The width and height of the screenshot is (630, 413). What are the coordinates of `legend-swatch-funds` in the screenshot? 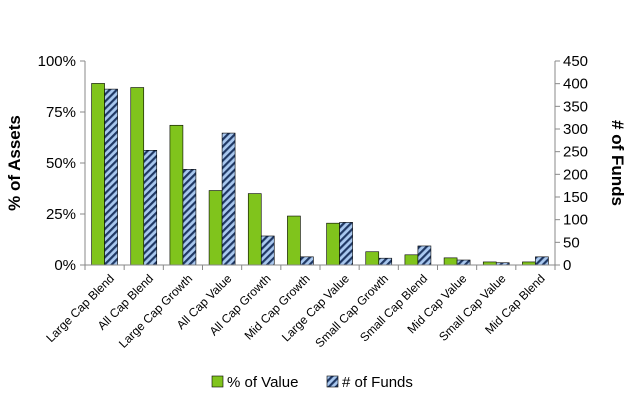 It's located at (332, 381).